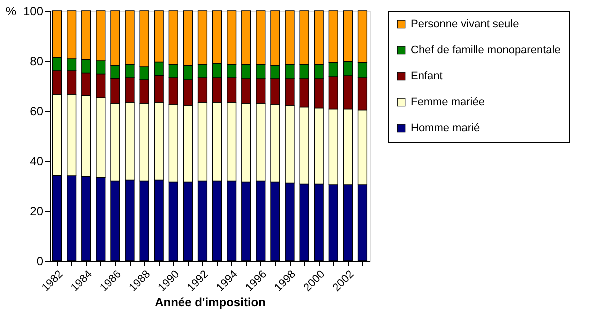  What do you see at coordinates (40, 261) in the screenshot?
I see `y-tick-label: 0` at bounding box center [40, 261].